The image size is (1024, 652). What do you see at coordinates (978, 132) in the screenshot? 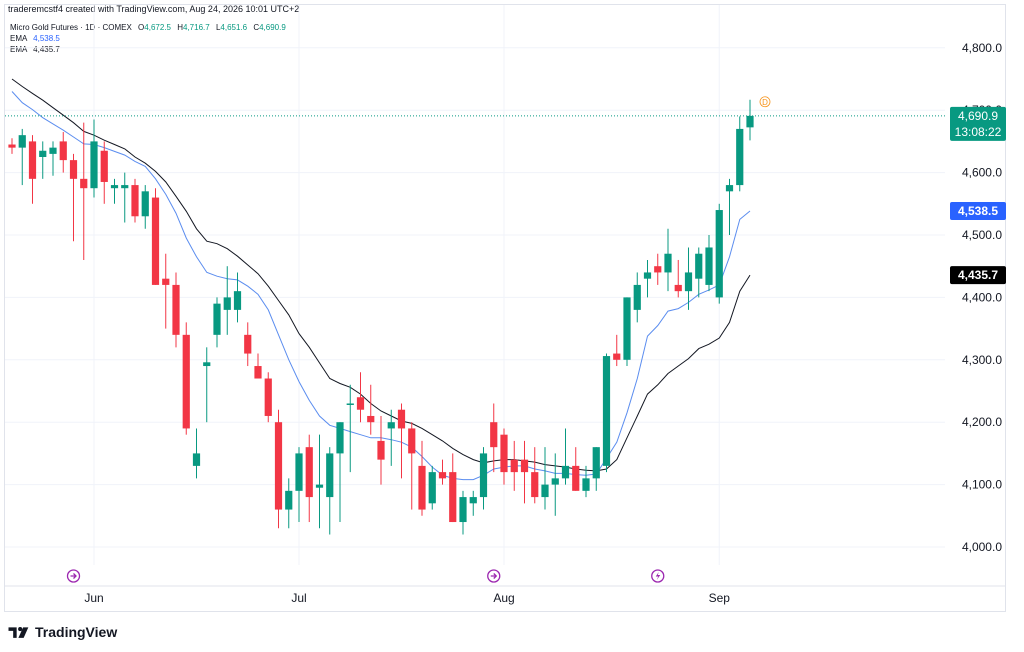
I see `countdown-label: 13:08:22` at bounding box center [978, 132].